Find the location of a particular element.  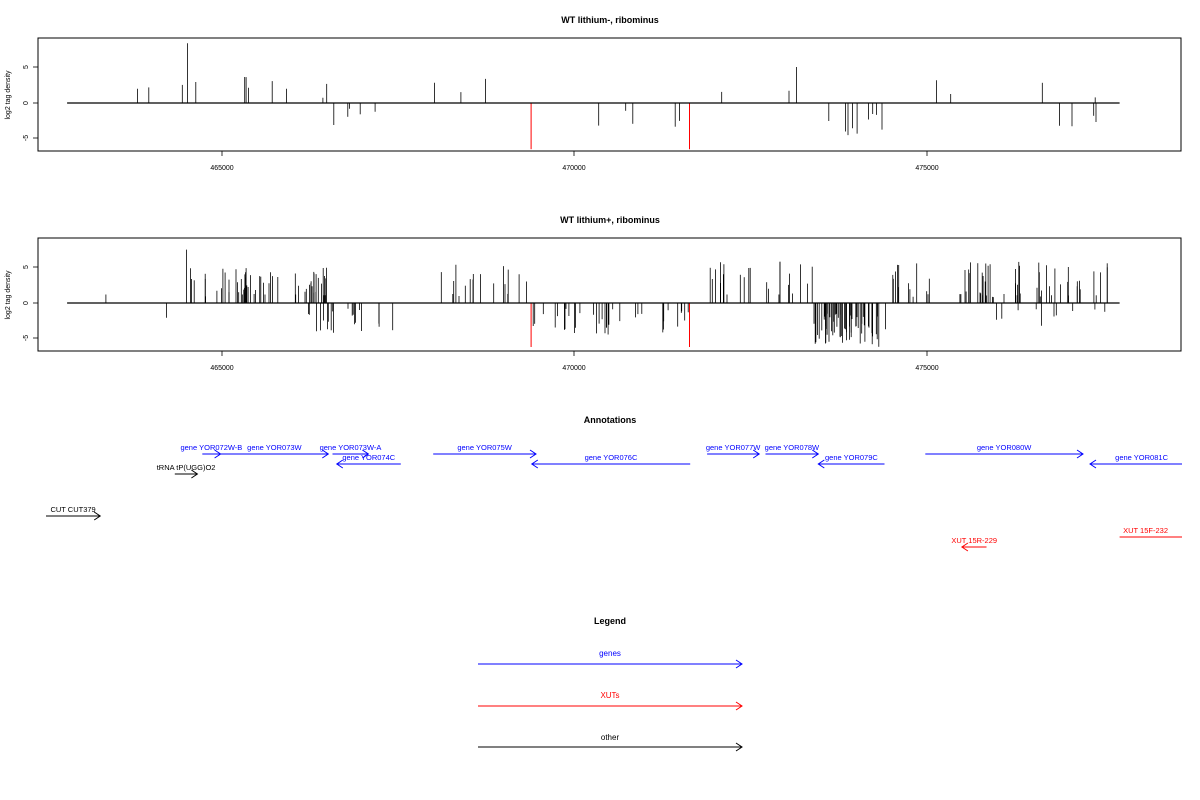

feature-label: gene YOR076C is located at coordinates (611, 457).